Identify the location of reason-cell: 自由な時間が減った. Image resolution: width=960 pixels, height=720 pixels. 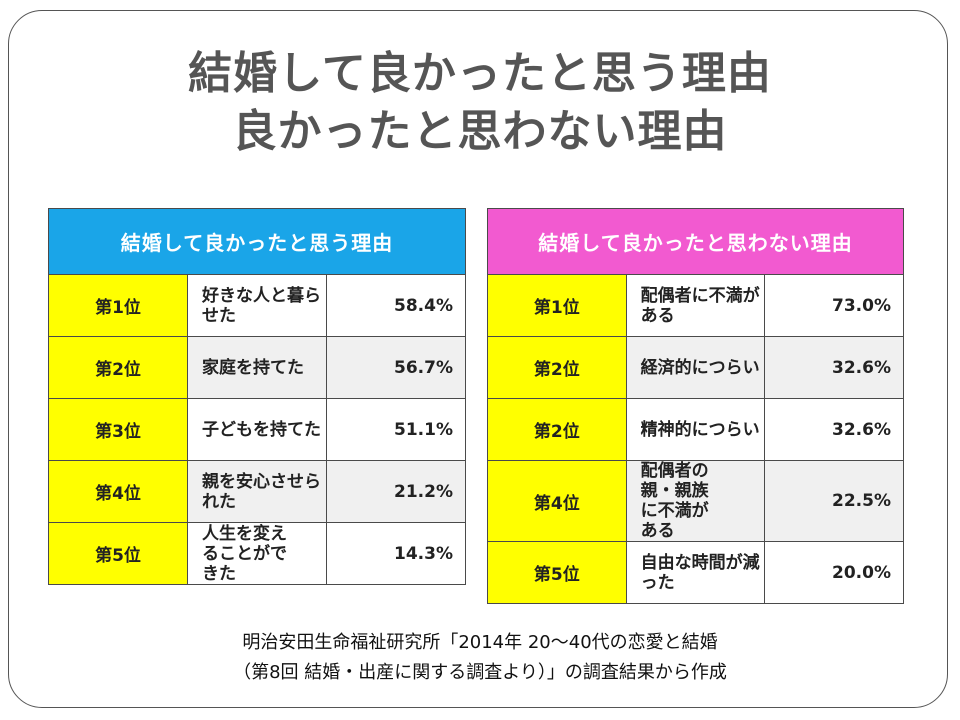
(695, 572).